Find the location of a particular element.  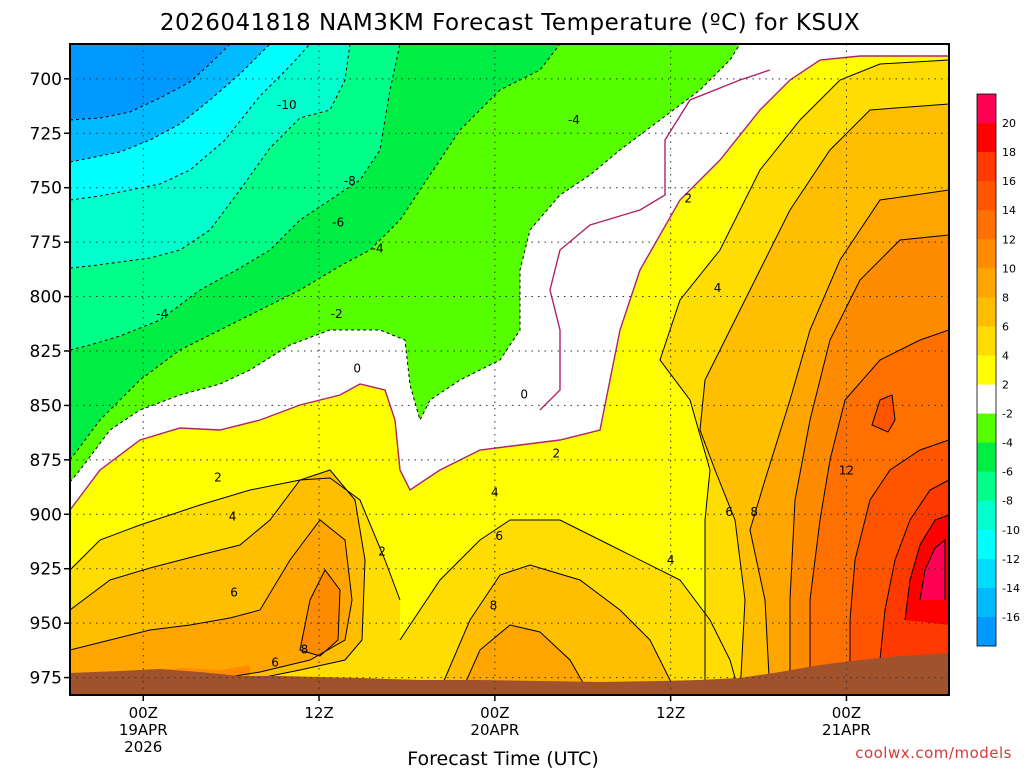

contour-label-22: 8 is located at coordinates (494, 606).